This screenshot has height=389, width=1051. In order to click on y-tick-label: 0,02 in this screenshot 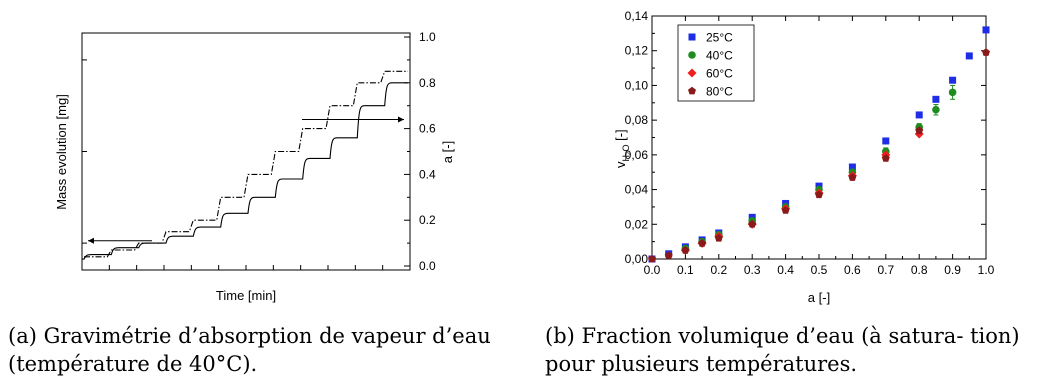, I will do `click(637, 224)`.